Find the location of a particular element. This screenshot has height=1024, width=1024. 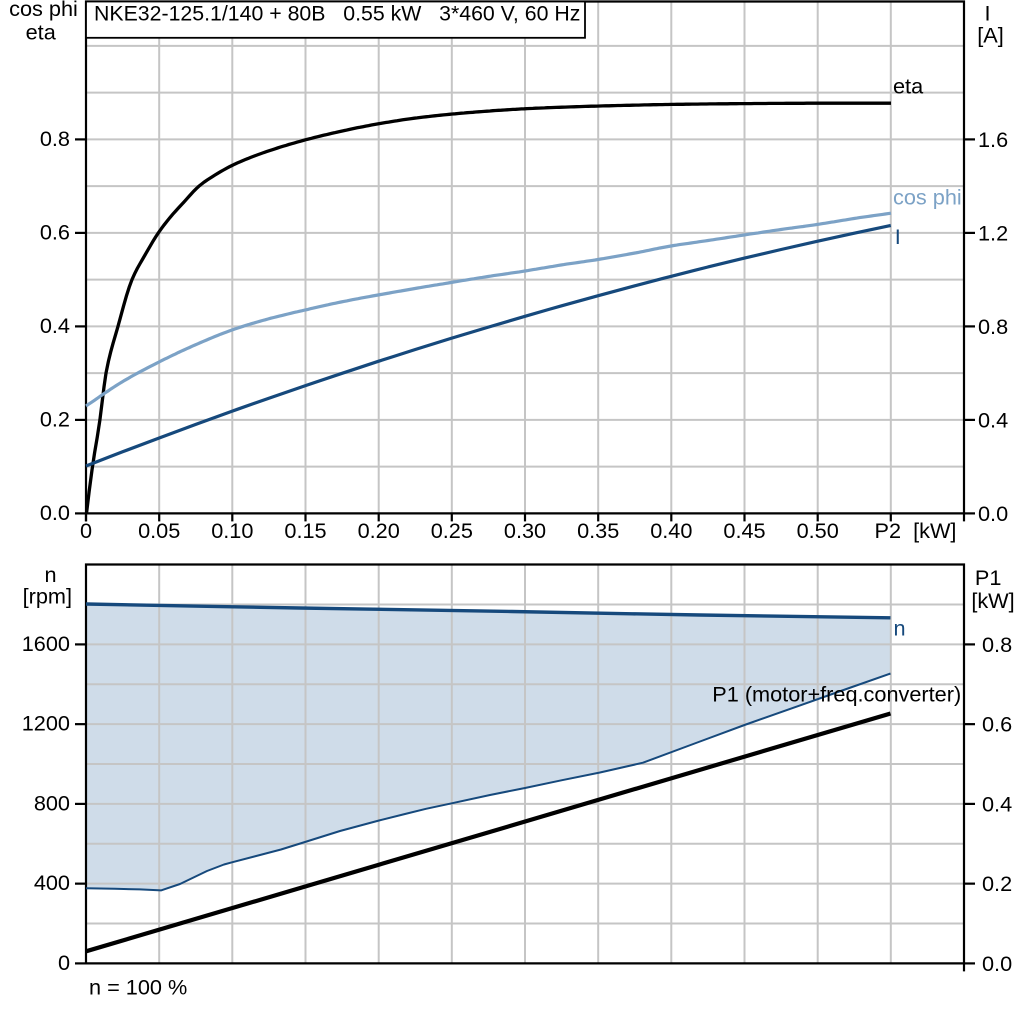

svg-text: [rpm] is located at coordinates (47, 596).